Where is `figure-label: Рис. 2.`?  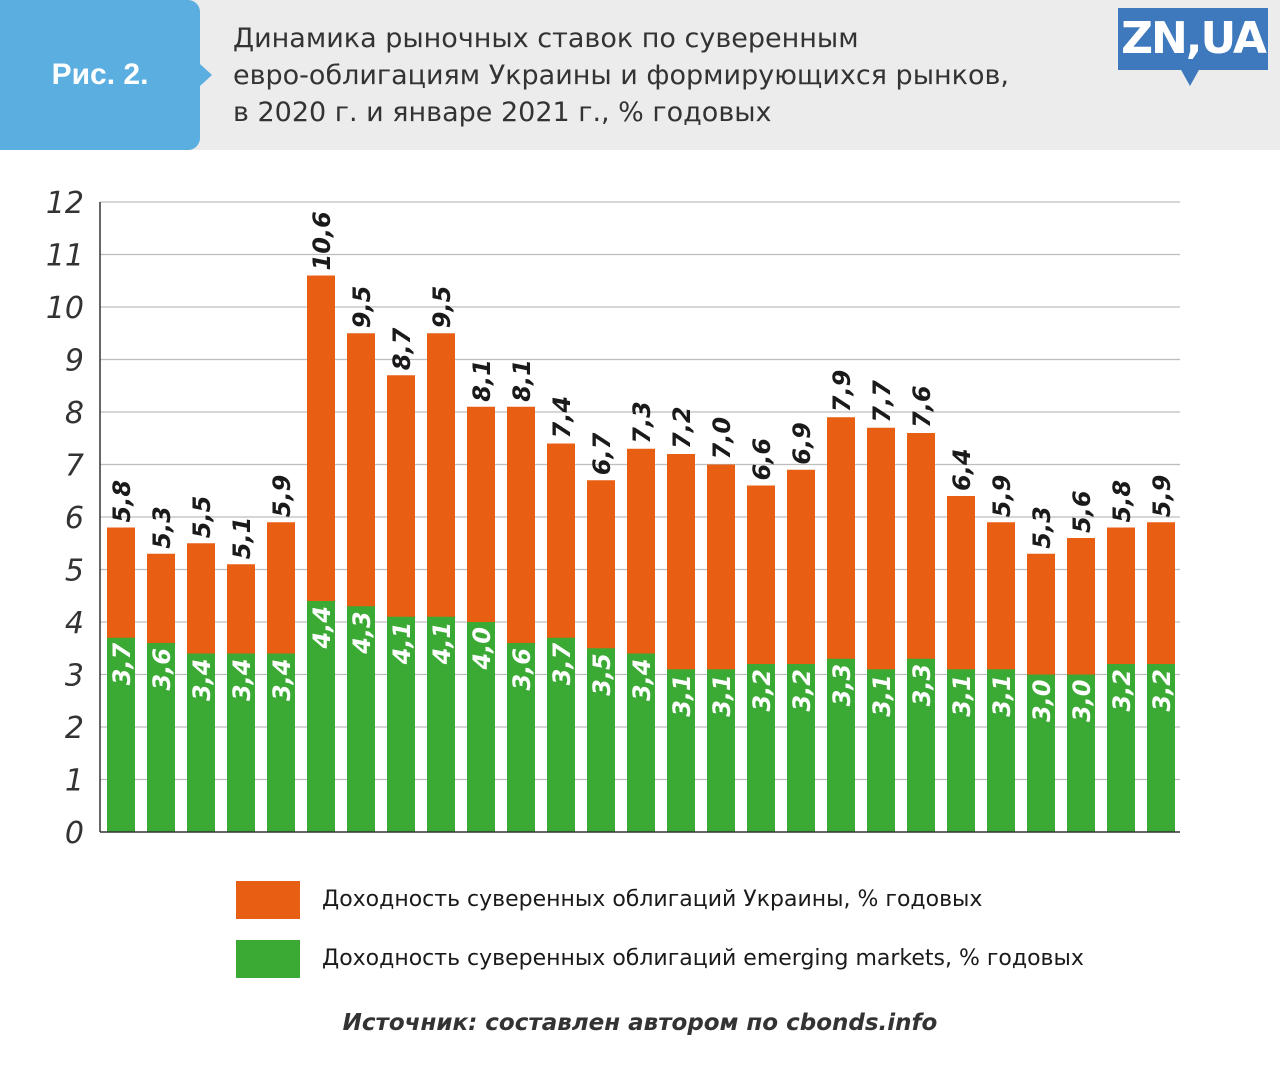
figure-label: Рис. 2. is located at coordinates (106, 75).